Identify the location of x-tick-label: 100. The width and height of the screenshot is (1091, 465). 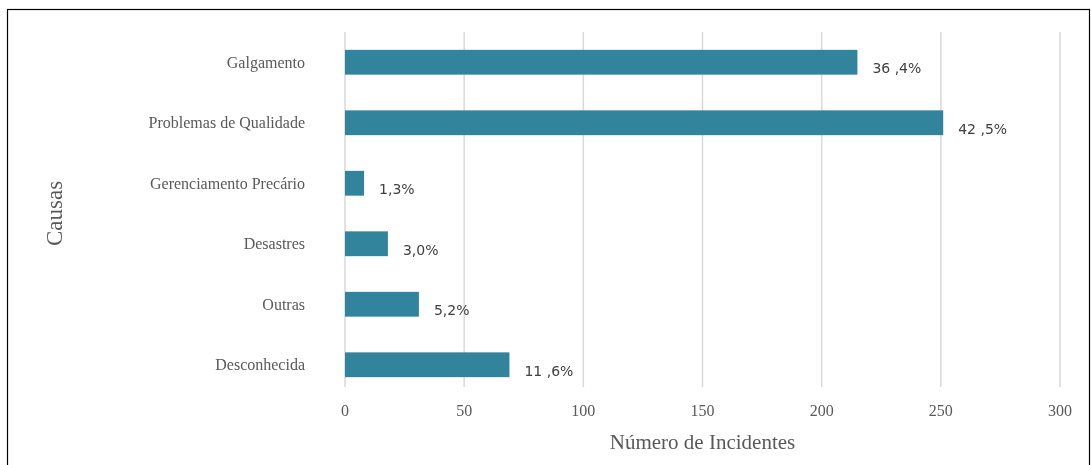
(583, 410).